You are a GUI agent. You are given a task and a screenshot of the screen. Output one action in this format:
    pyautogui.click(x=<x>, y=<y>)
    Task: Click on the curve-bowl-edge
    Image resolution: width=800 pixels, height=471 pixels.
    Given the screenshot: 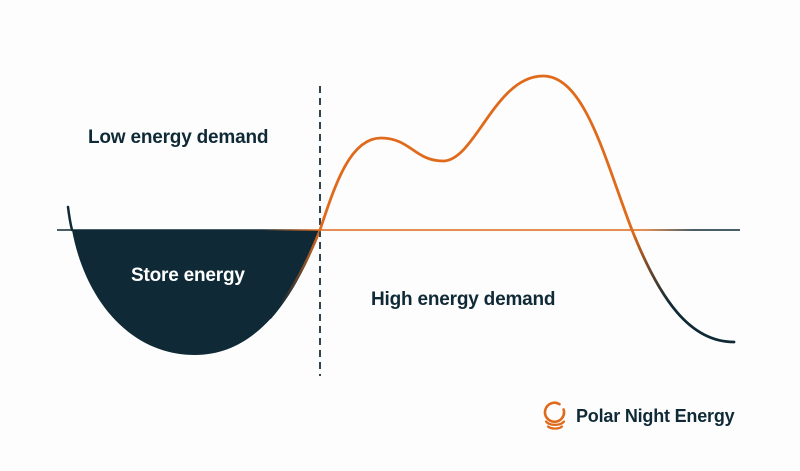 What is the action you would take?
    pyautogui.click(x=295, y=274)
    